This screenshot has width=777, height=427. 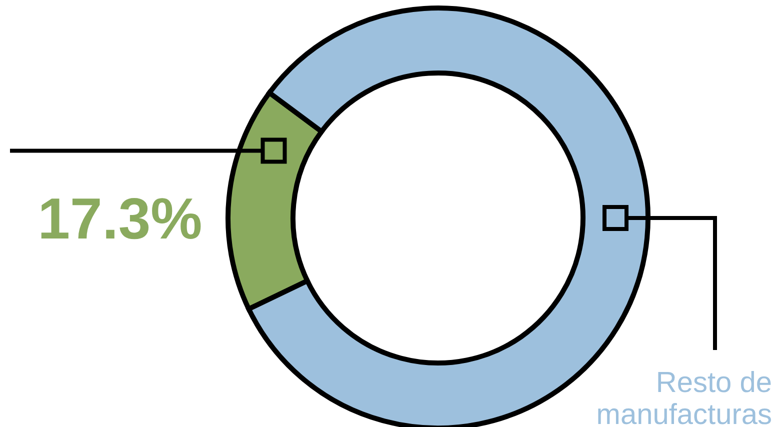 What do you see at coordinates (684, 397) in the screenshot?
I see `slice-label: Resto de manufacturas` at bounding box center [684, 397].